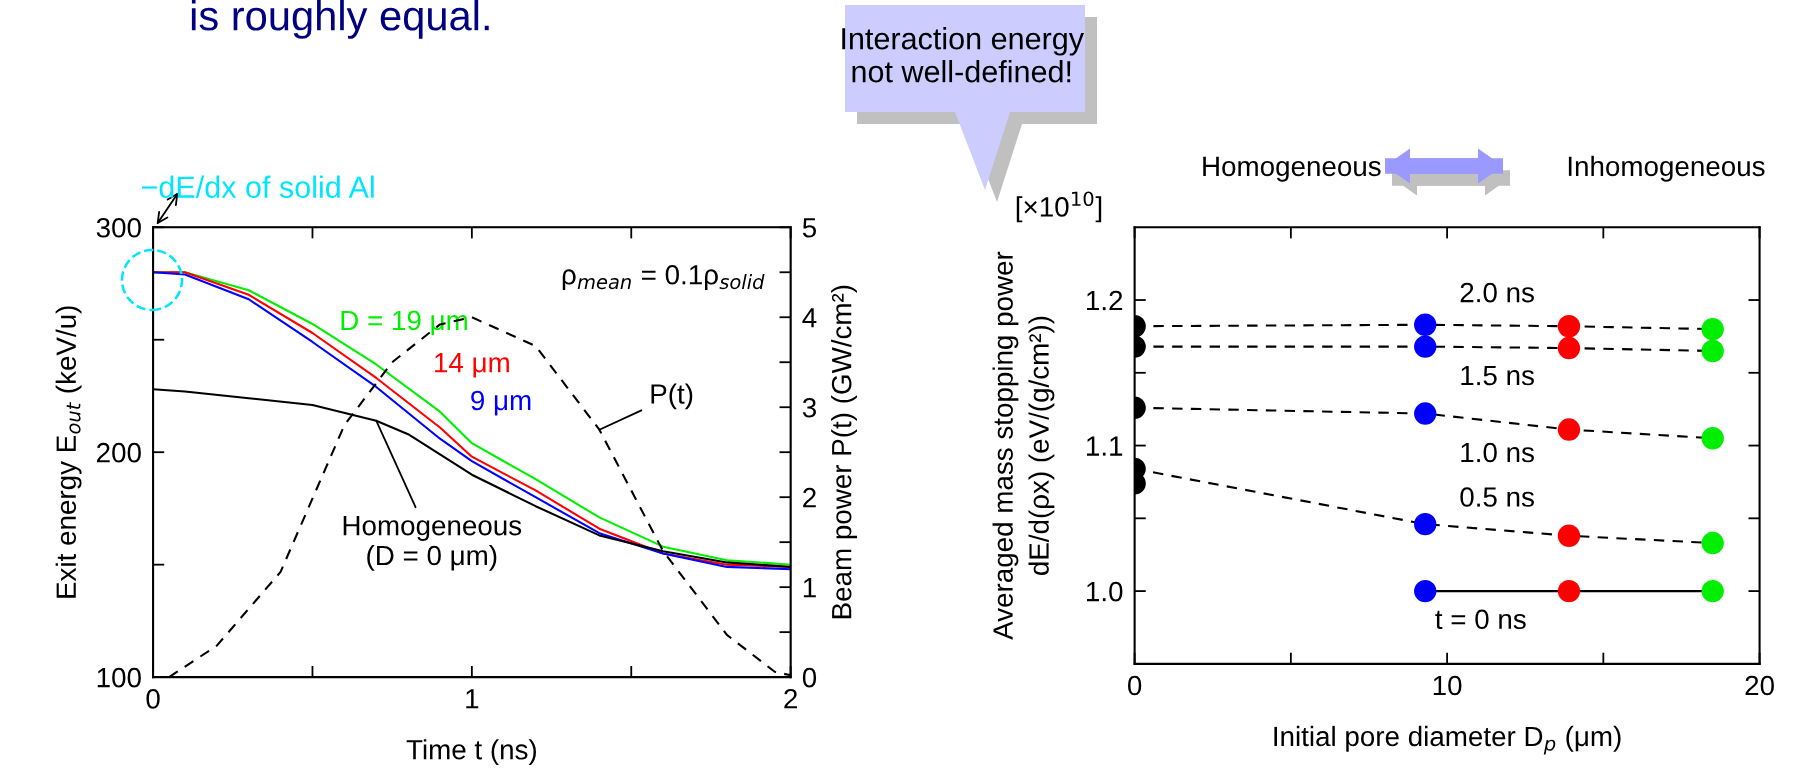 Image resolution: width=1801 pixels, height=781 pixels. I want to click on y-axis-title: Exit energy E$_{out}$ (keV/u), so click(68, 452).